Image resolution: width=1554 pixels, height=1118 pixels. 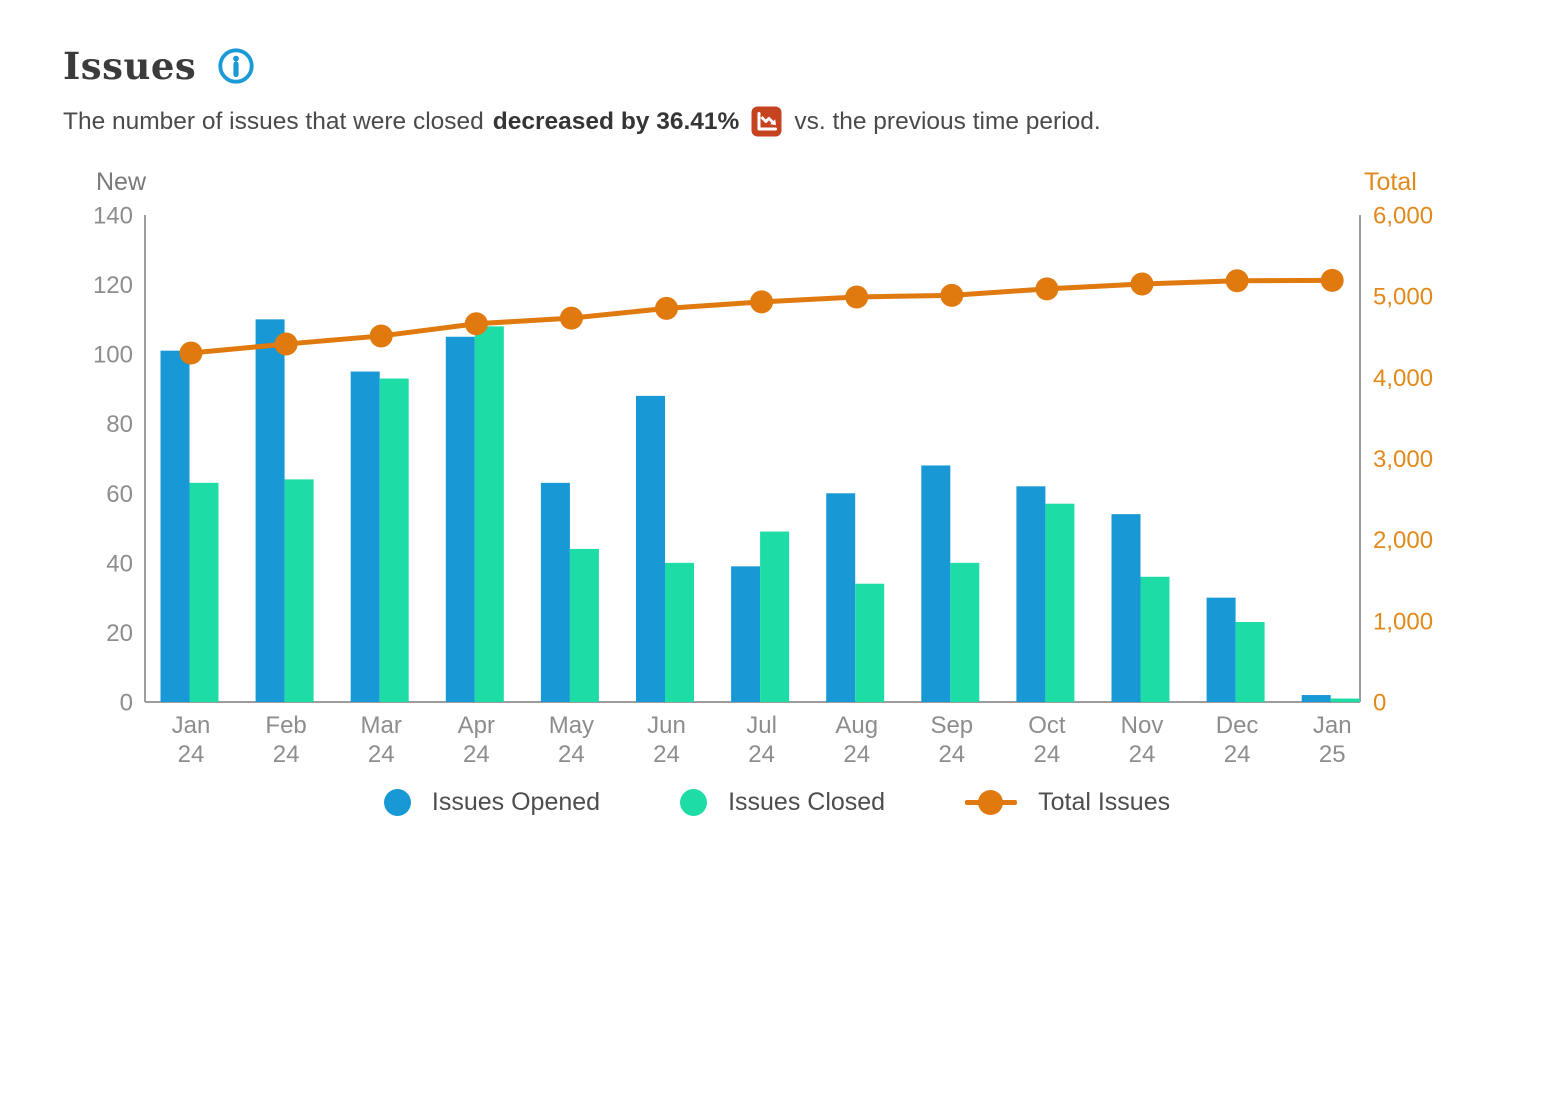 I want to click on left-axis-tick-label: 80, so click(x=119, y=424).